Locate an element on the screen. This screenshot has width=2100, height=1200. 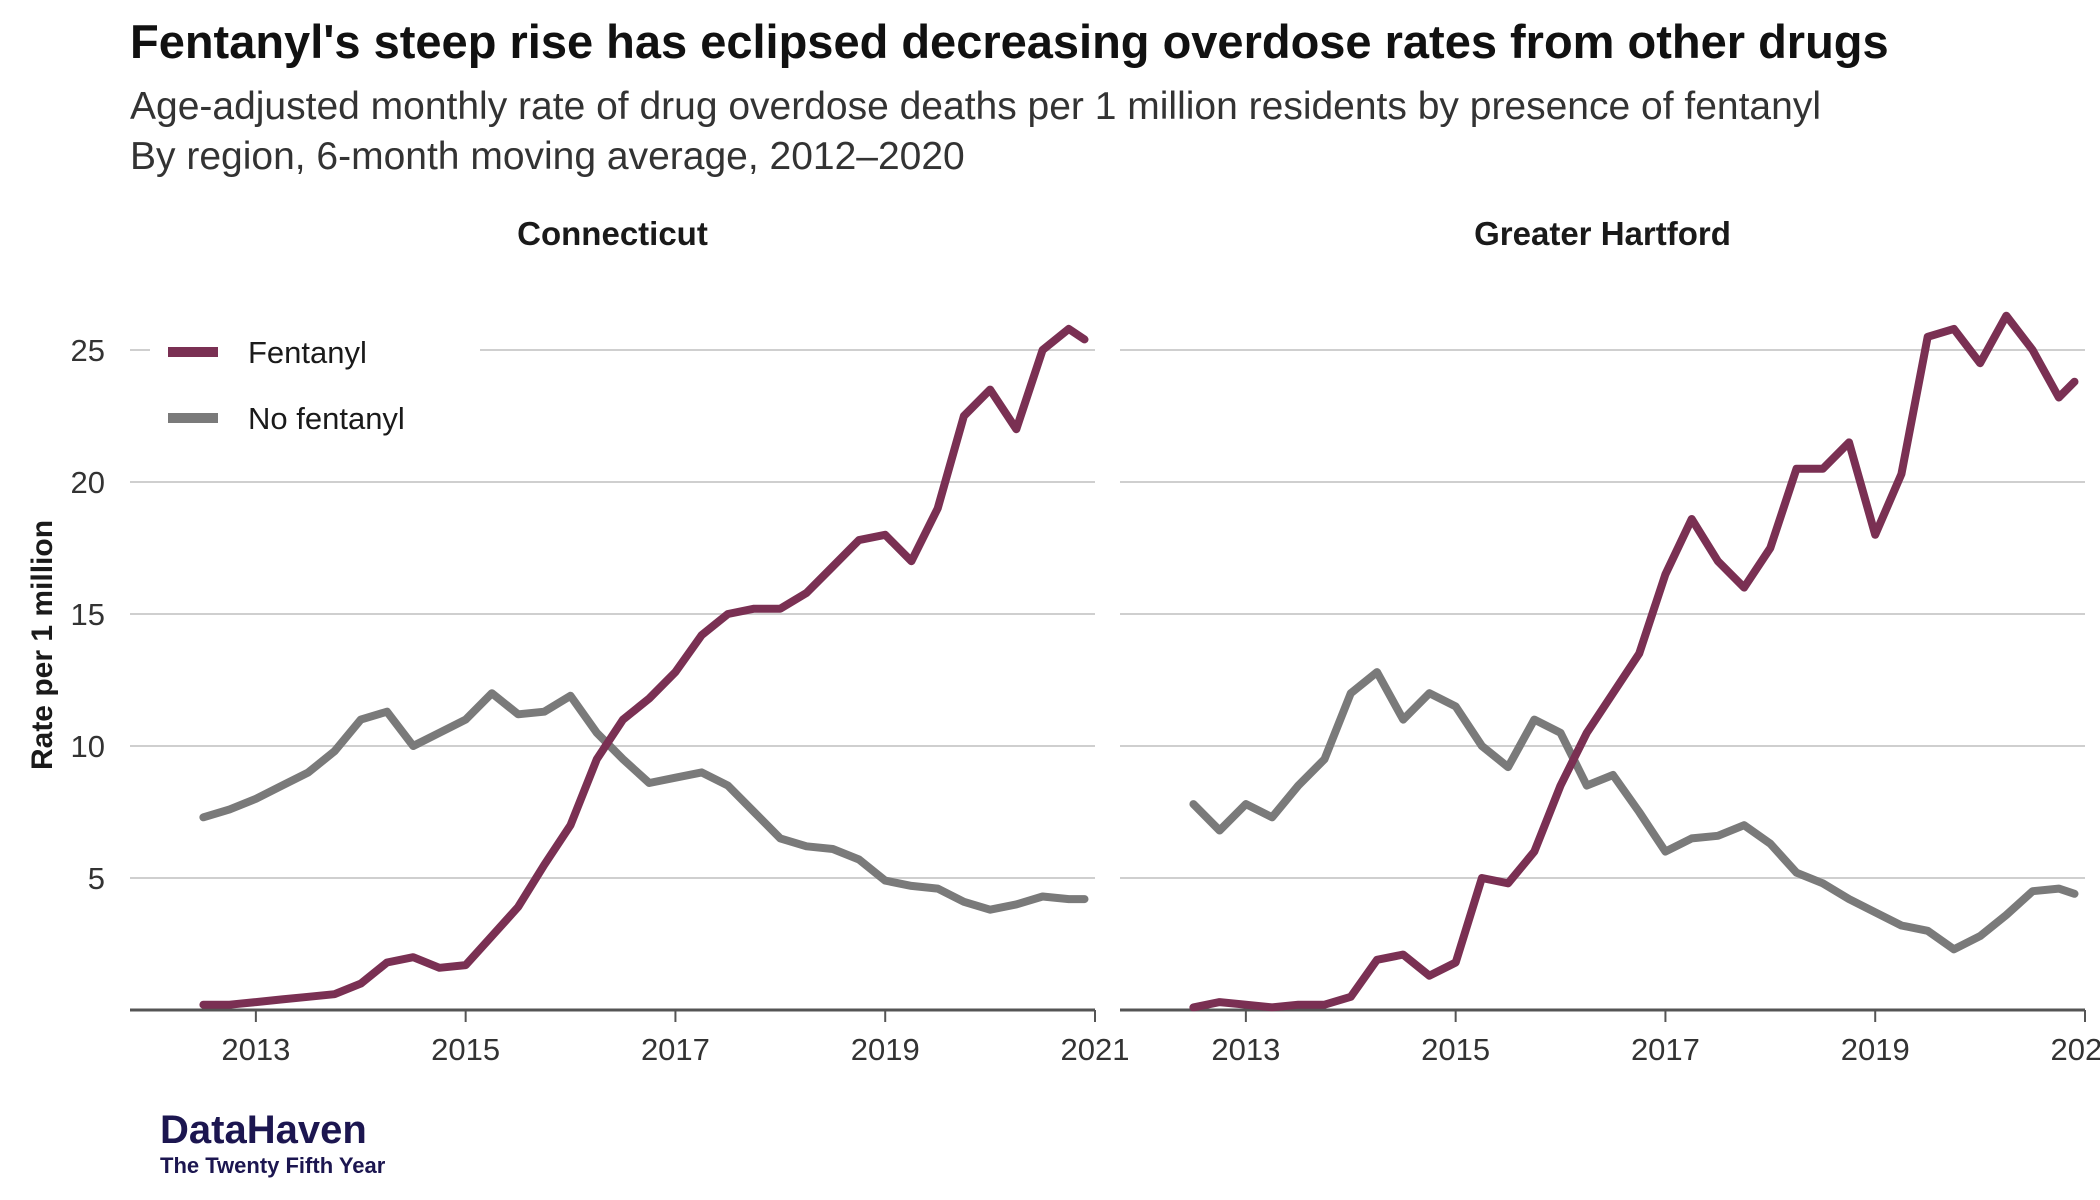
legend: Fentanyl No fentanyl is located at coordinates (315, 382).